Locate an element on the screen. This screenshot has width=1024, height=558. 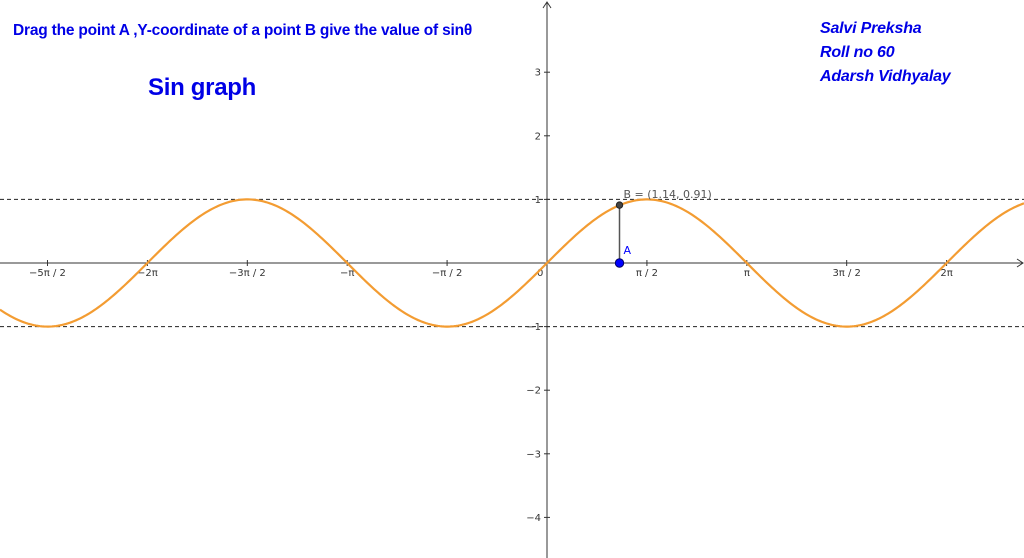
y-axis-arrow-icon is located at coordinates (547, 5).